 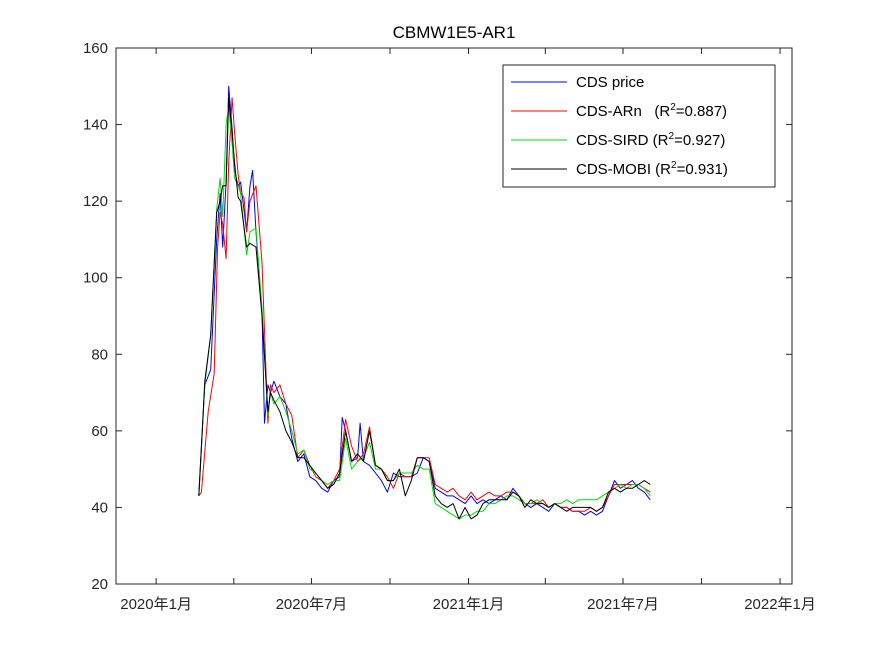 I want to click on y-tick-label: 40, so click(x=99, y=507).